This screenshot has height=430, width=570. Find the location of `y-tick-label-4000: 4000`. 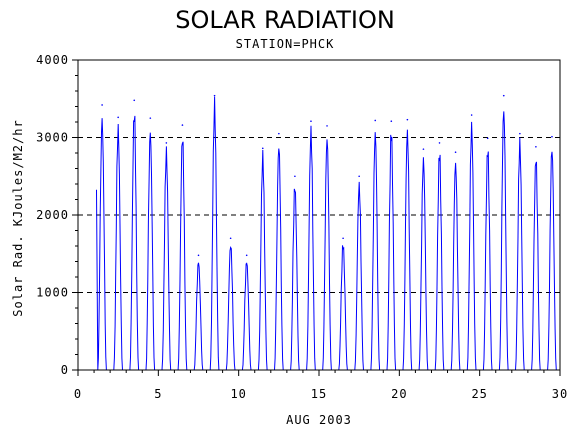

y-tick-label-4000: 4000 is located at coordinates (52, 60).